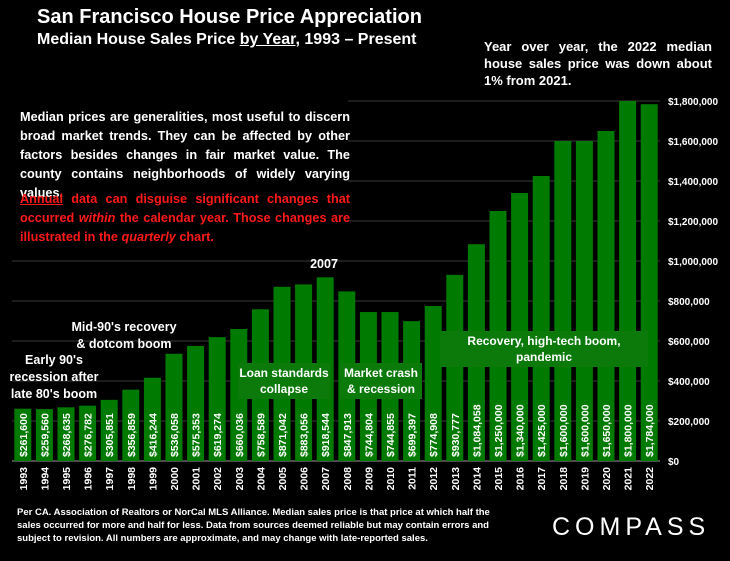  I want to click on y-tick-label: $1,600,000, so click(693, 142).